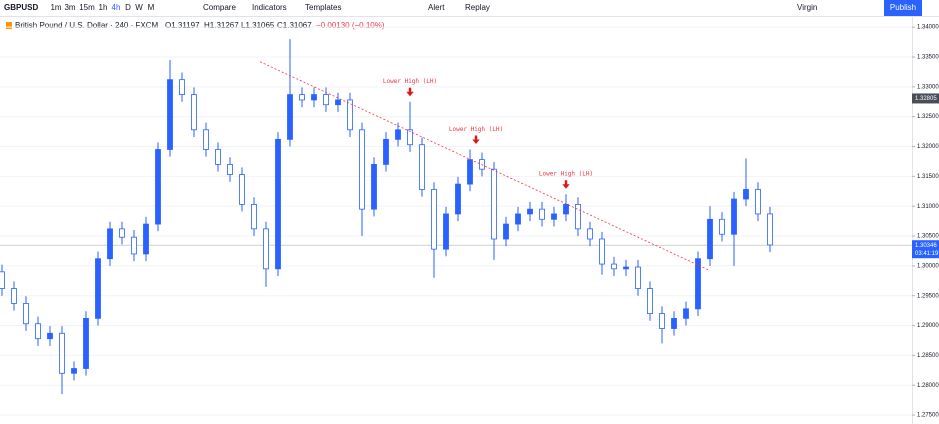  Describe the element at coordinates (925, 249) in the screenshot. I see `last-price-bg` at that location.